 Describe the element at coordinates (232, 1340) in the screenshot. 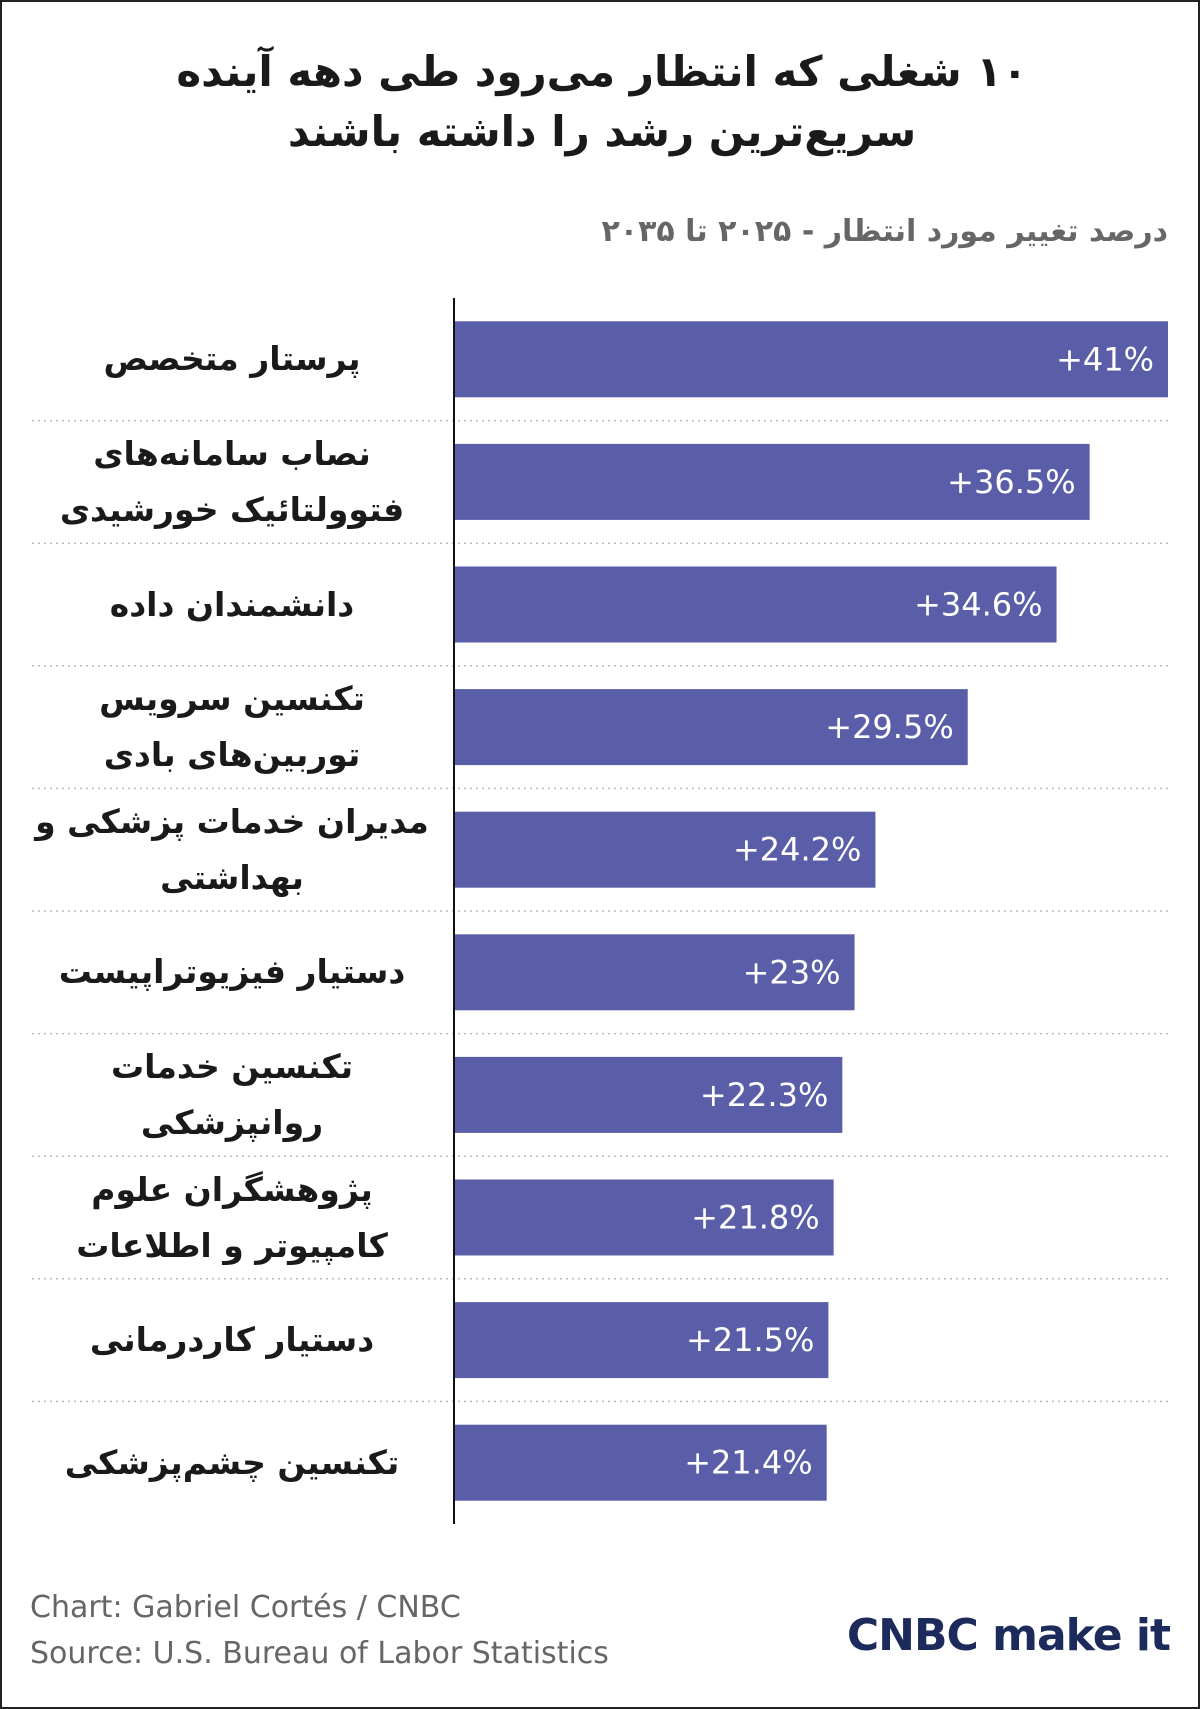

I see `category-label: دستیار کاردرمانی` at that location.